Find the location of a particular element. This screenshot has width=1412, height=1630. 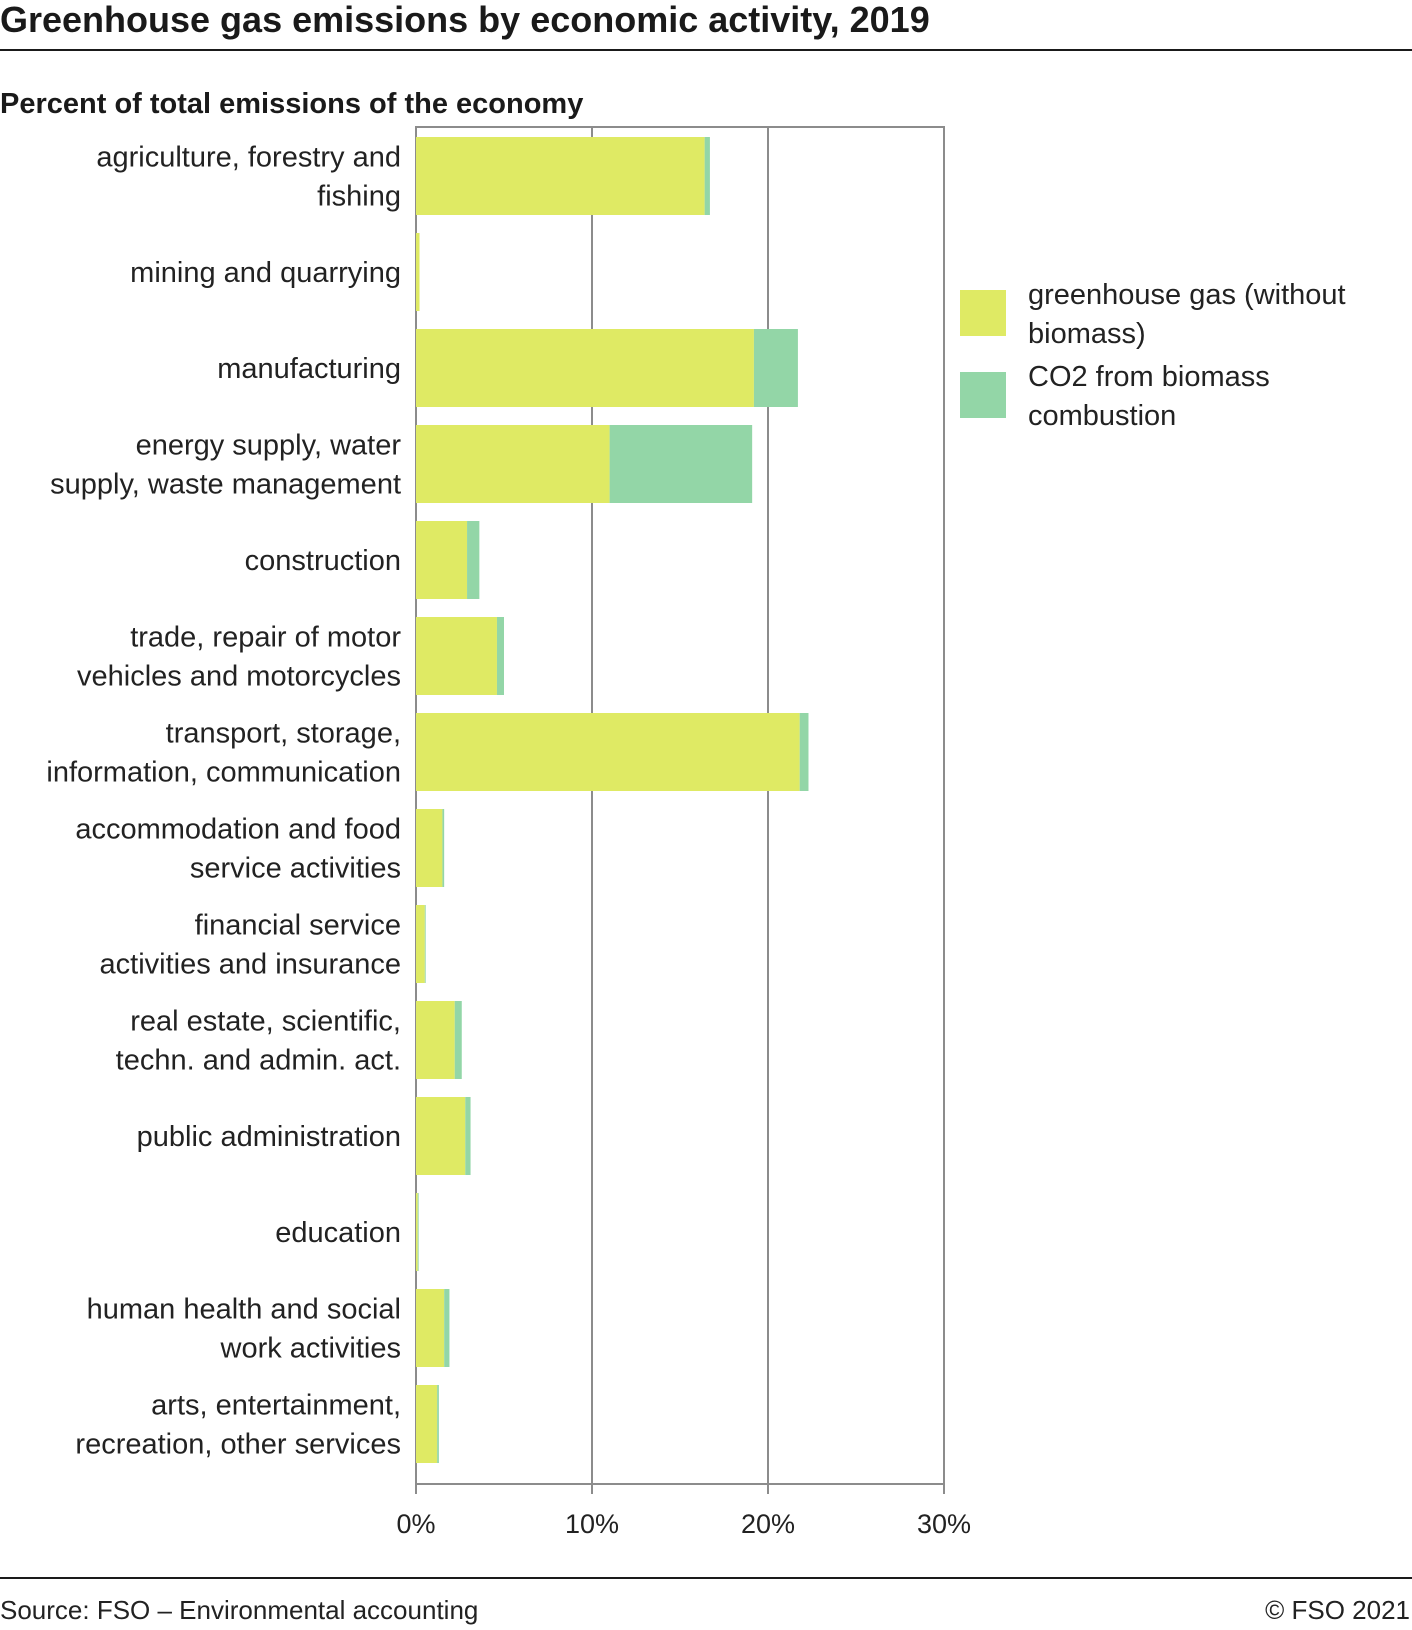

category-label: manufacturing is located at coordinates (309, 369).